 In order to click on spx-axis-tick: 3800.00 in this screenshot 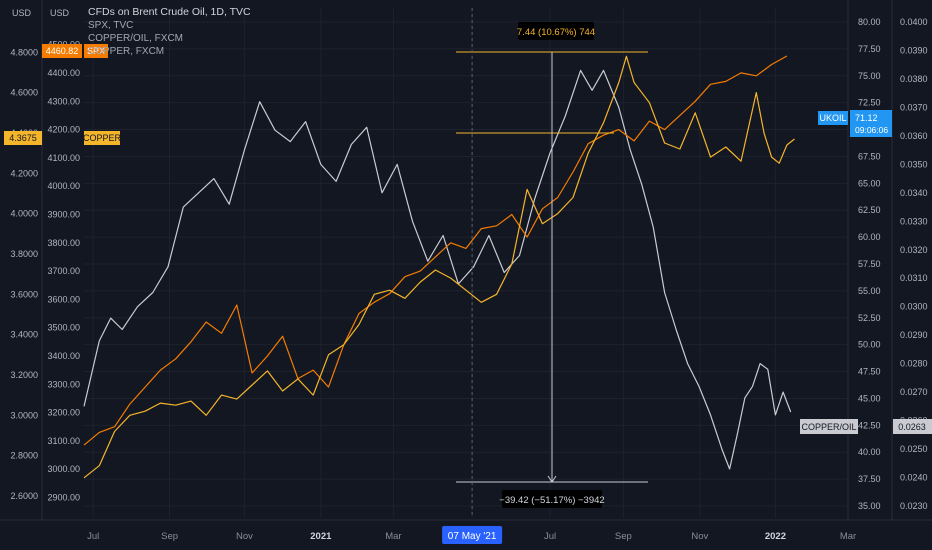, I will do `click(63, 243)`.